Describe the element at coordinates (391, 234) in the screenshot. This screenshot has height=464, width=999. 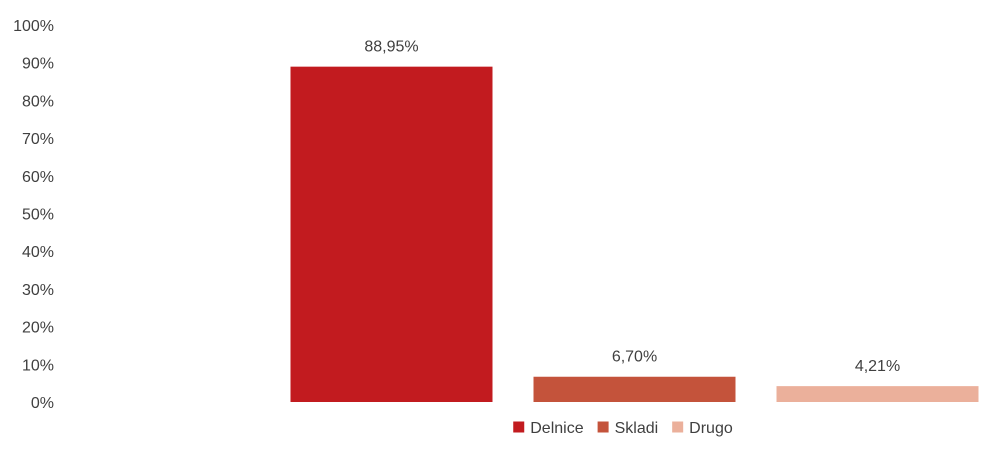
I see `bar-delnice` at that location.